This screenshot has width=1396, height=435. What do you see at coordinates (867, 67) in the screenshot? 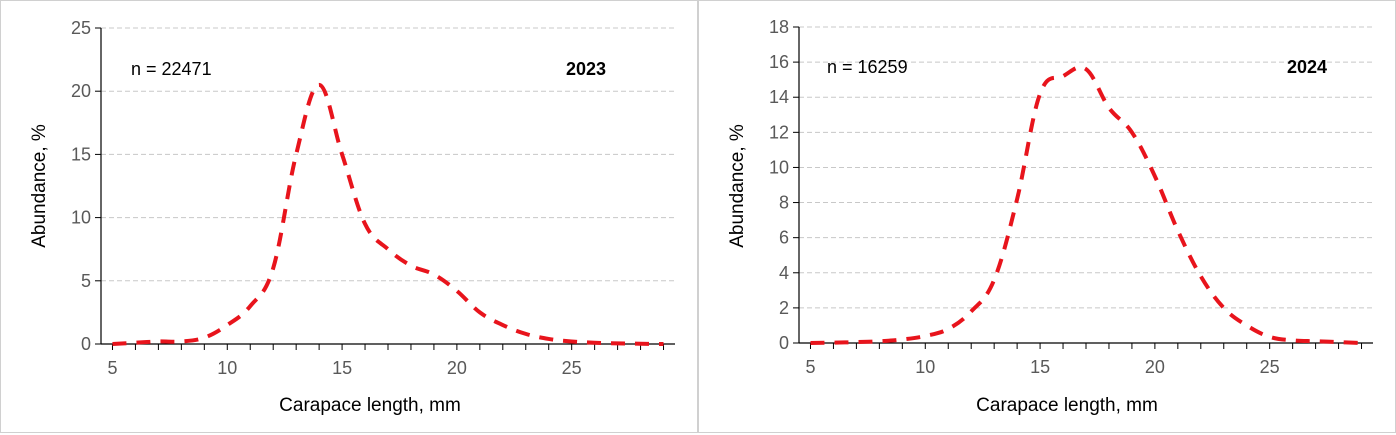
I see `sample-size-label: n = 16259` at bounding box center [867, 67].